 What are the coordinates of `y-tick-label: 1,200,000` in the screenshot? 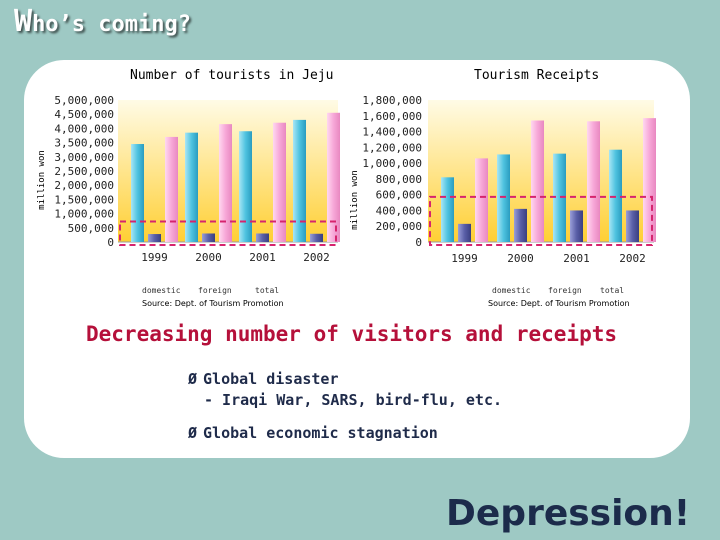 It's located at (392, 147).